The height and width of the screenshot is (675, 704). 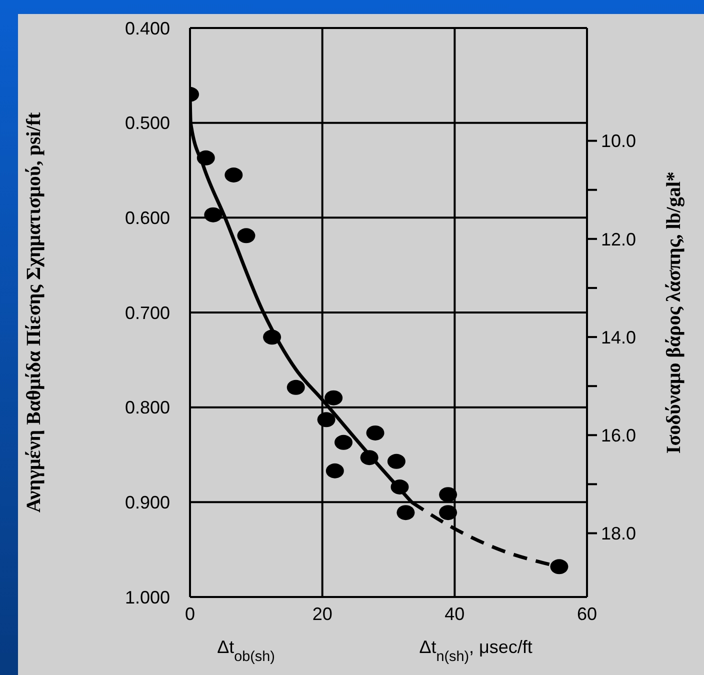 What do you see at coordinates (674, 312) in the screenshot?
I see `y2-axis-title: Ισοδύναμο βάρος λάσπης, lb/gal*` at bounding box center [674, 312].